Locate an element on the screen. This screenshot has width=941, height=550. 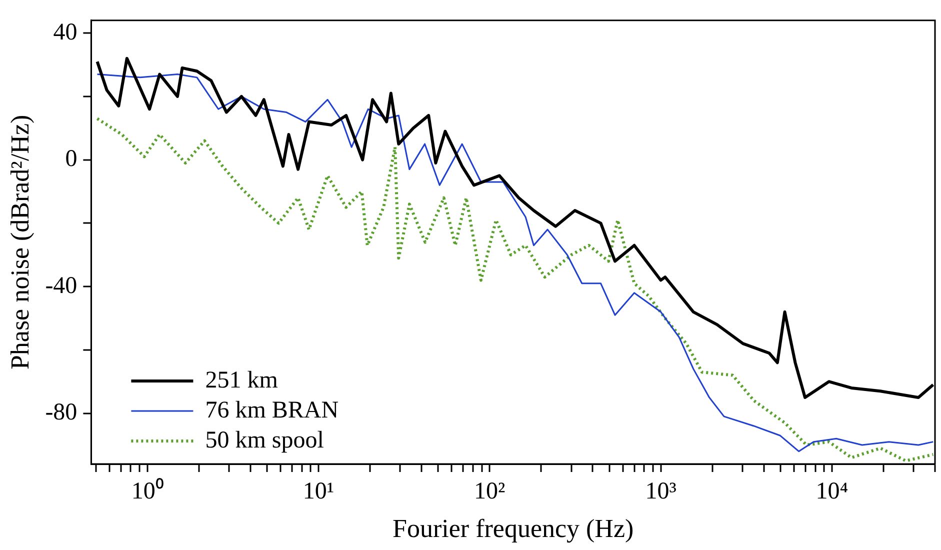
y-axis-title: Phase noise (dBrad²/Hz) is located at coordinates (19, 242).